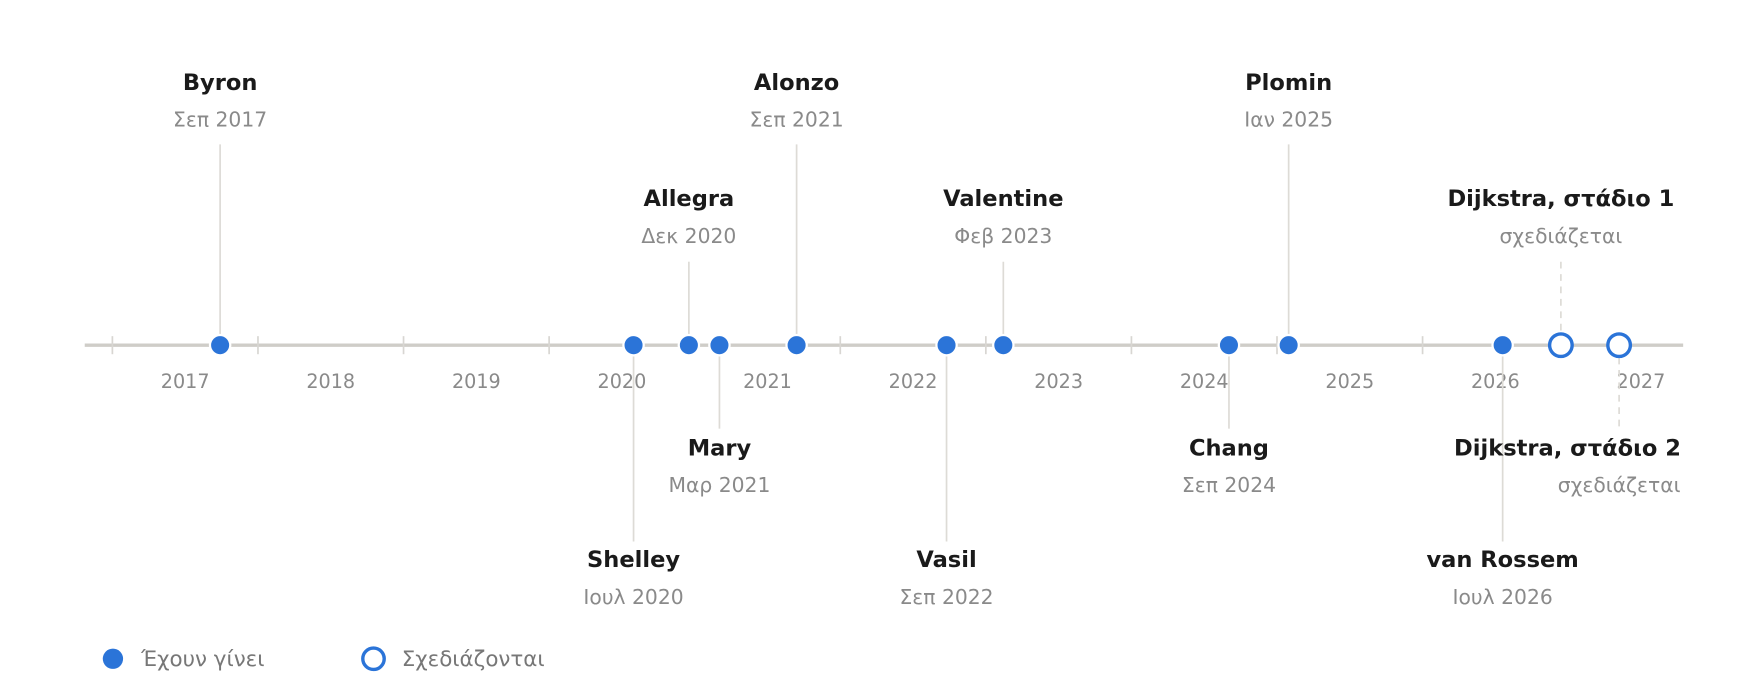 The image size is (1760, 696). I want to click on event-date: Ιουλ 2026, so click(1503, 597).